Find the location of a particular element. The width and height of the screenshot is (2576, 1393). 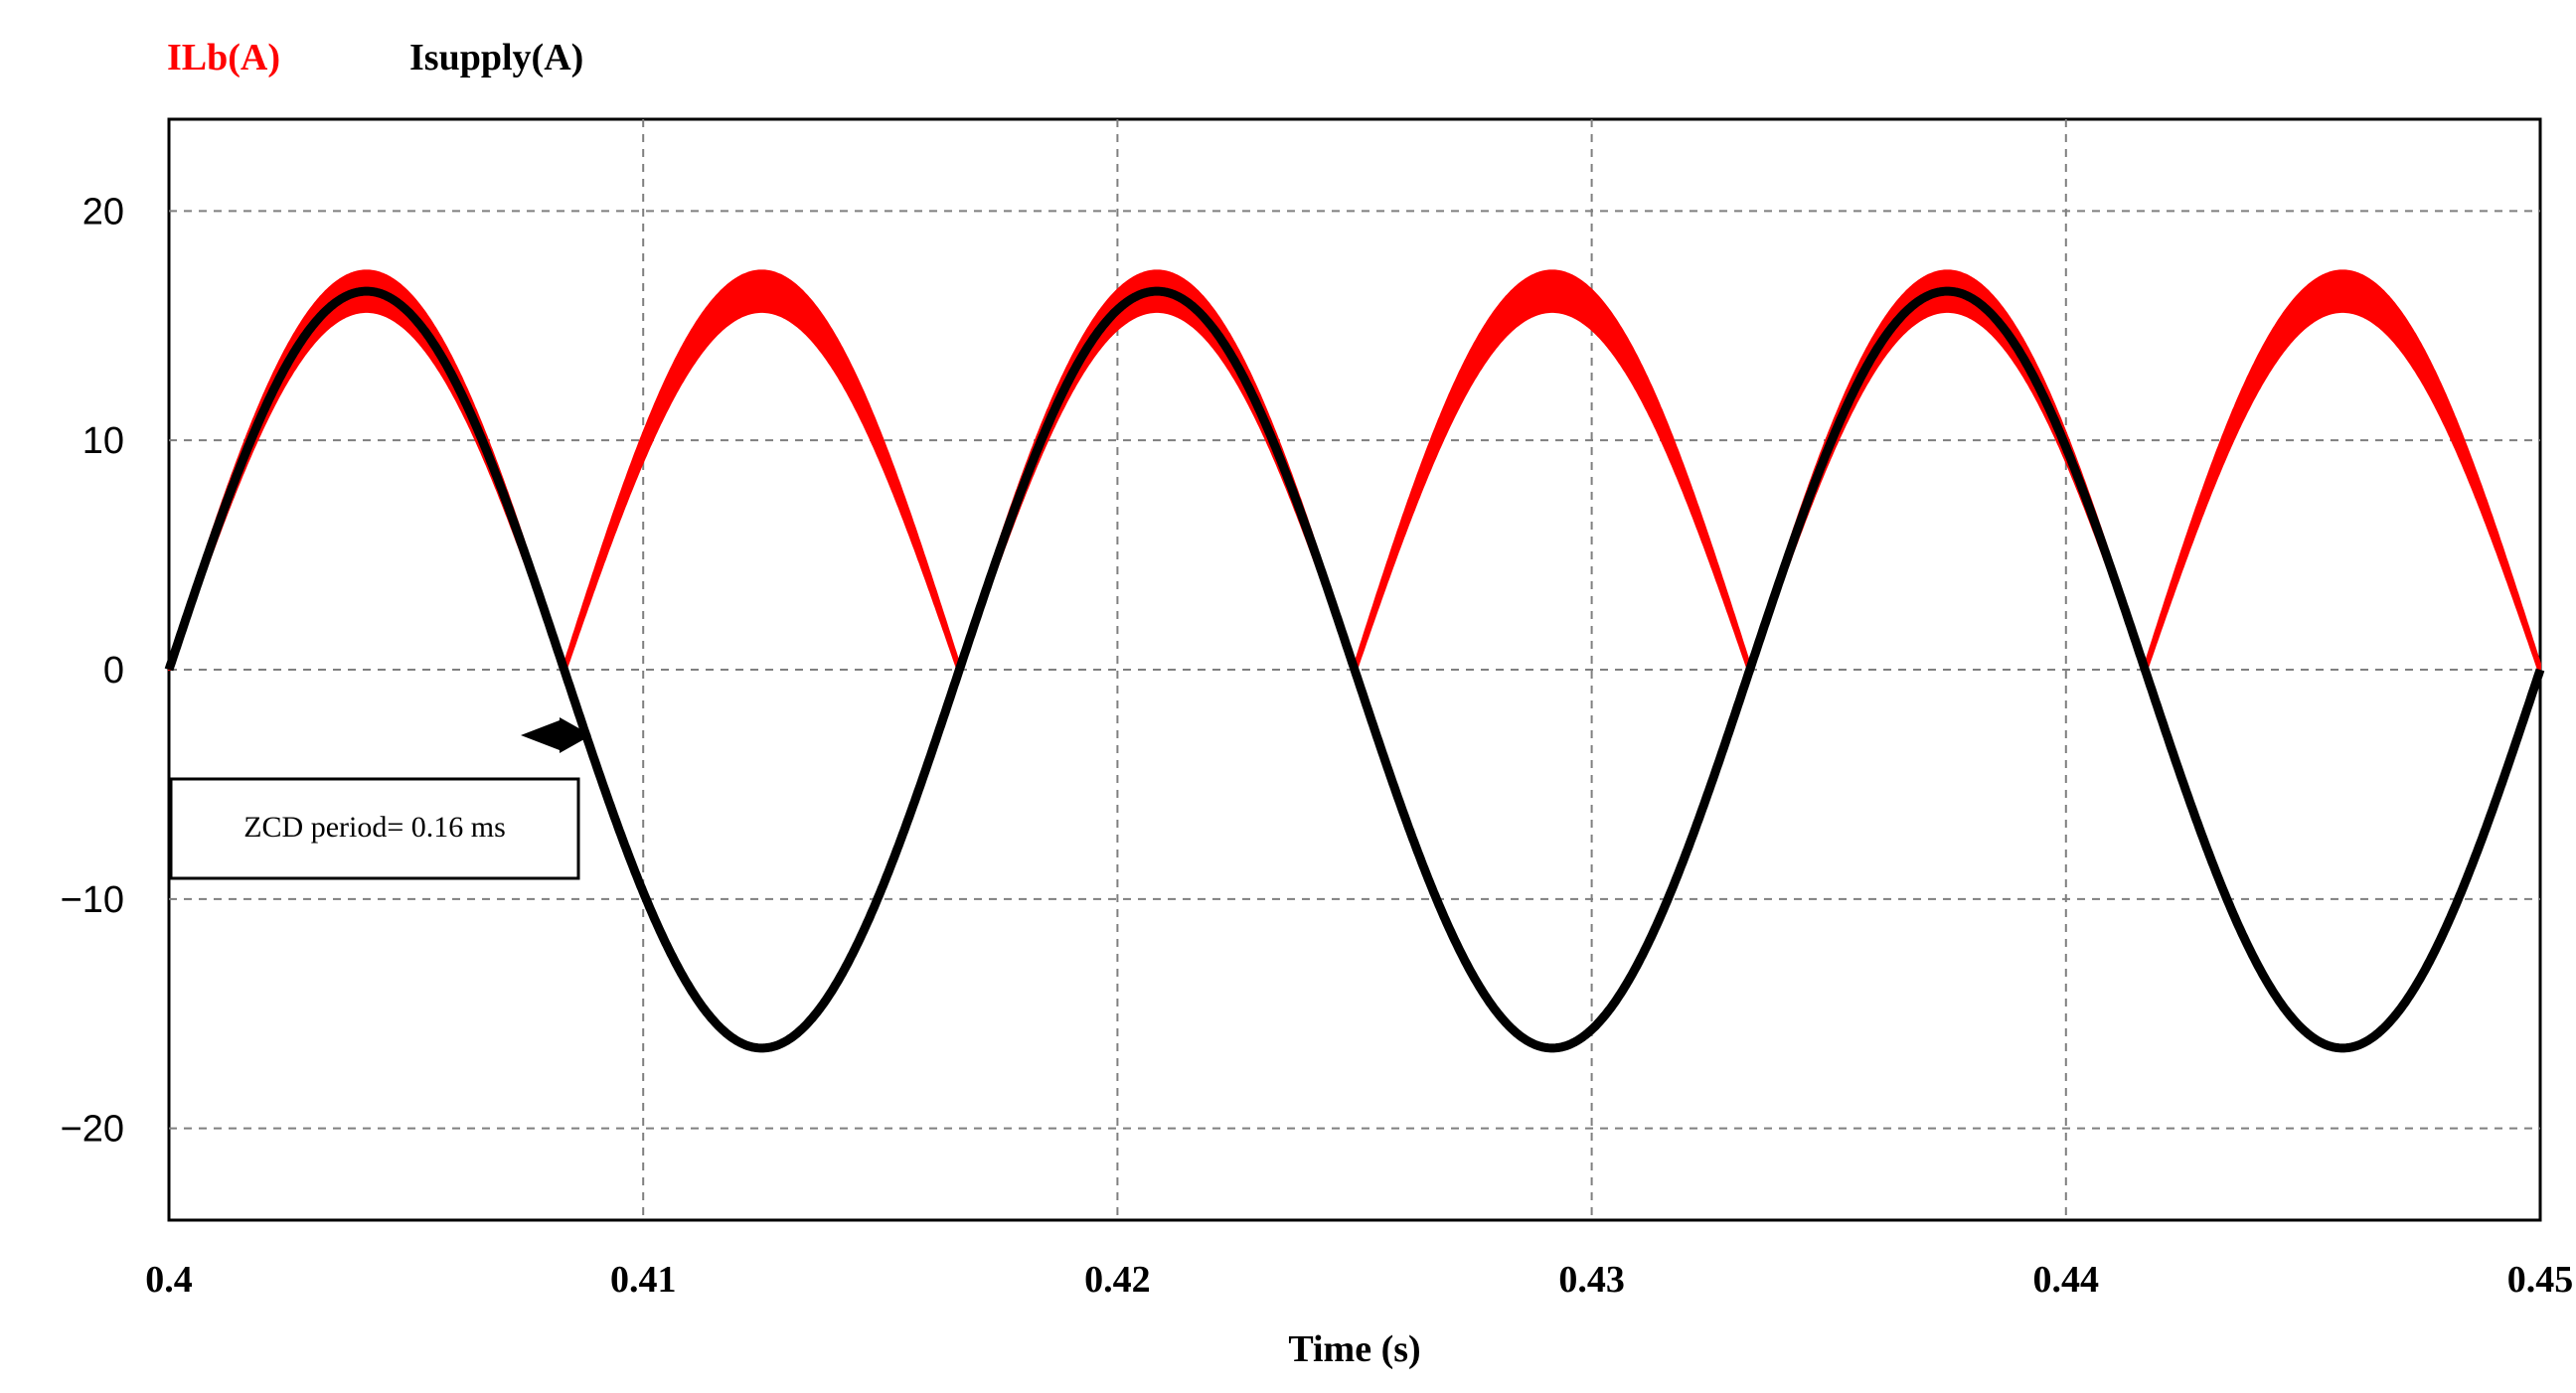

zcd-arrow-left is located at coordinates (540, 735).